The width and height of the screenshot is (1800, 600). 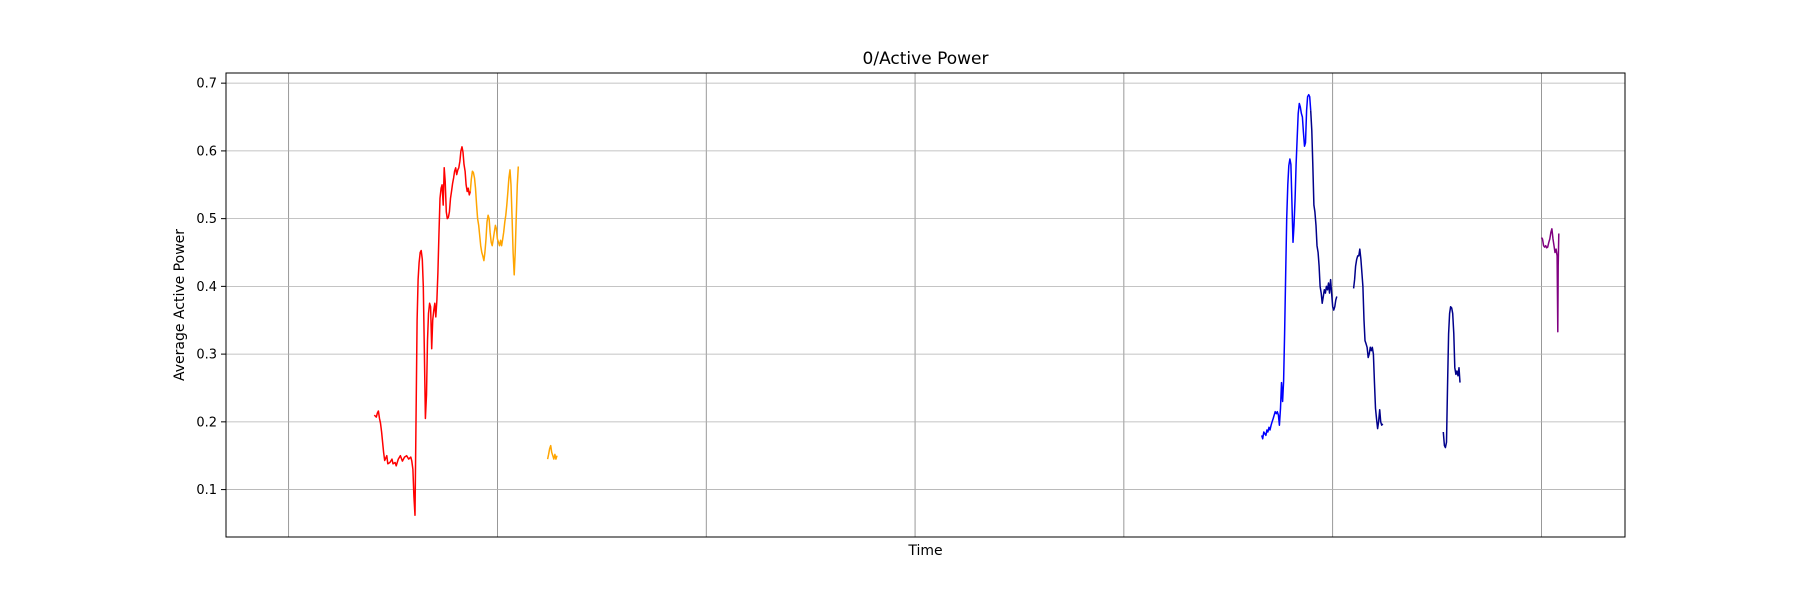 I want to click on y-axis: 0.1 0.2 0.3 0.4 0.5 0.6 0.7, so click(x=211, y=287).